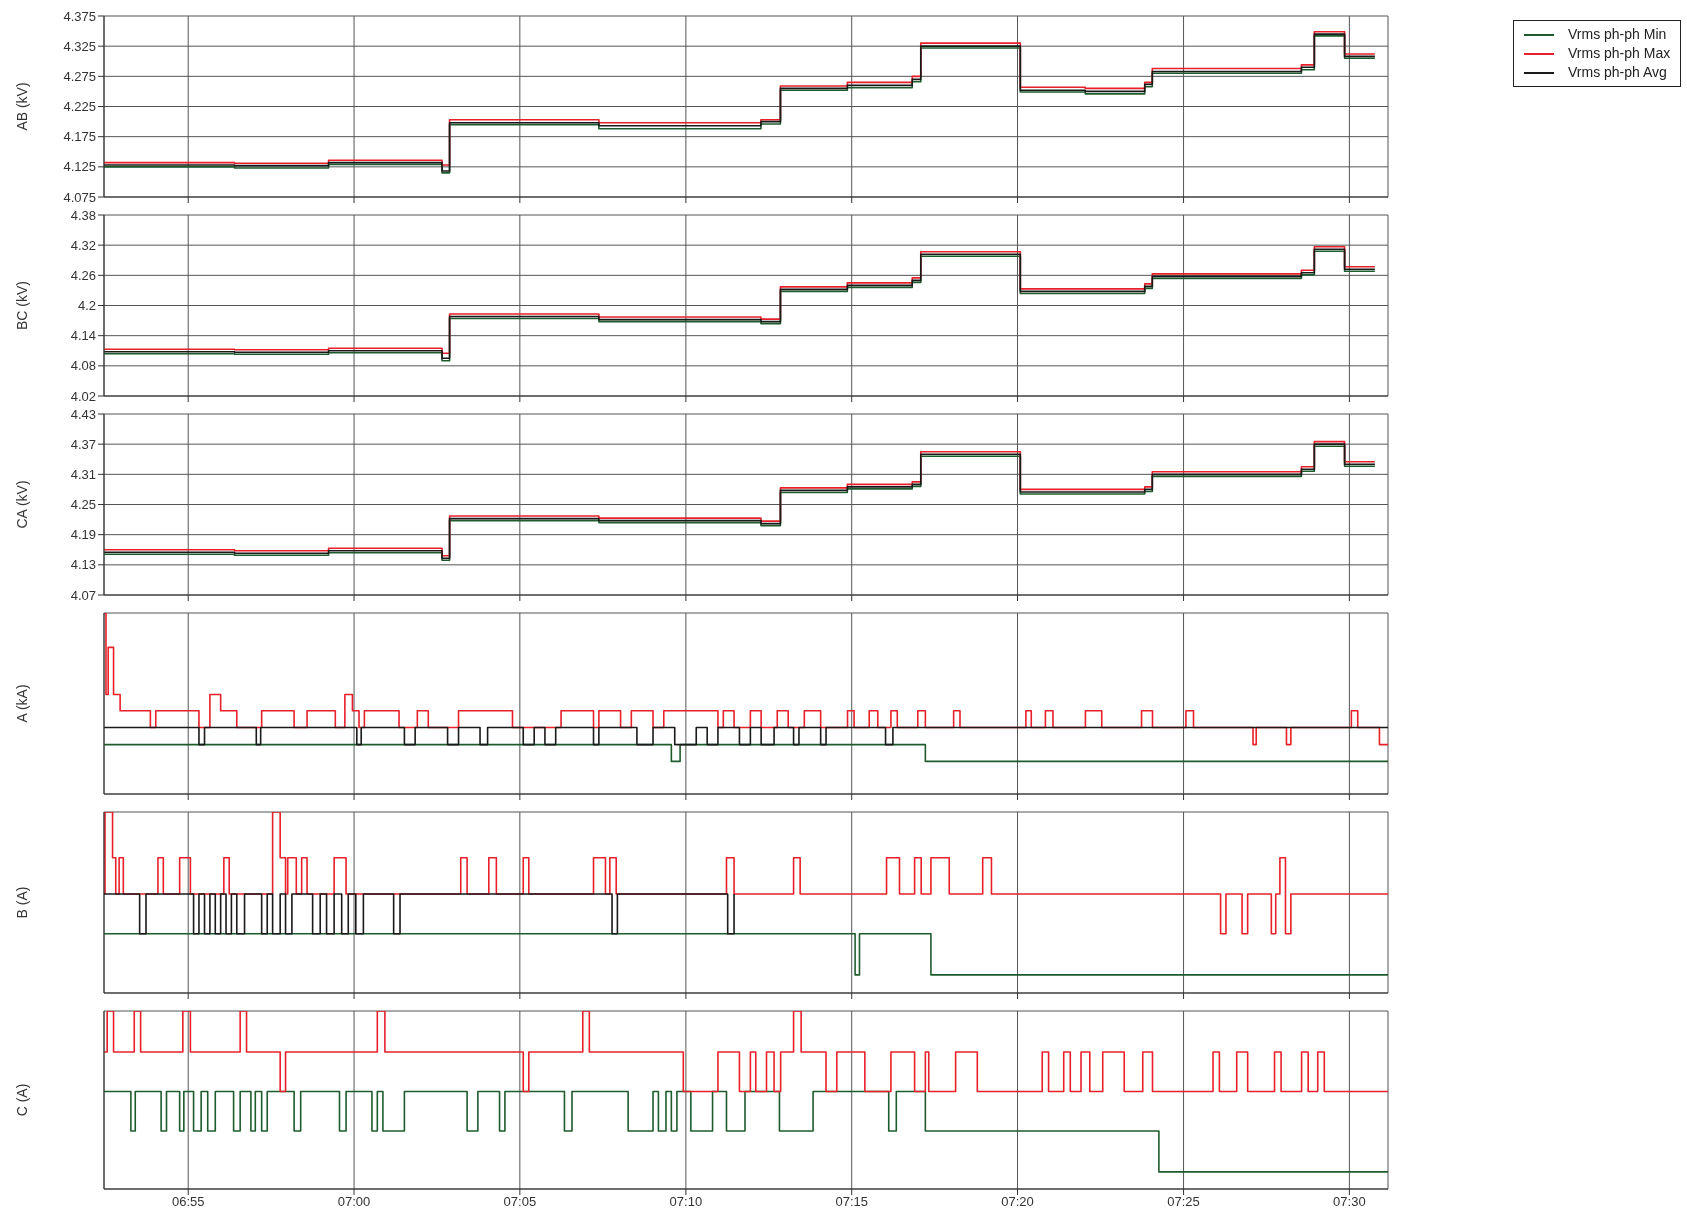 This screenshot has height=1223, width=1687. What do you see at coordinates (83, 396) in the screenshot?
I see `y-tick-label: 4.02` at bounding box center [83, 396].